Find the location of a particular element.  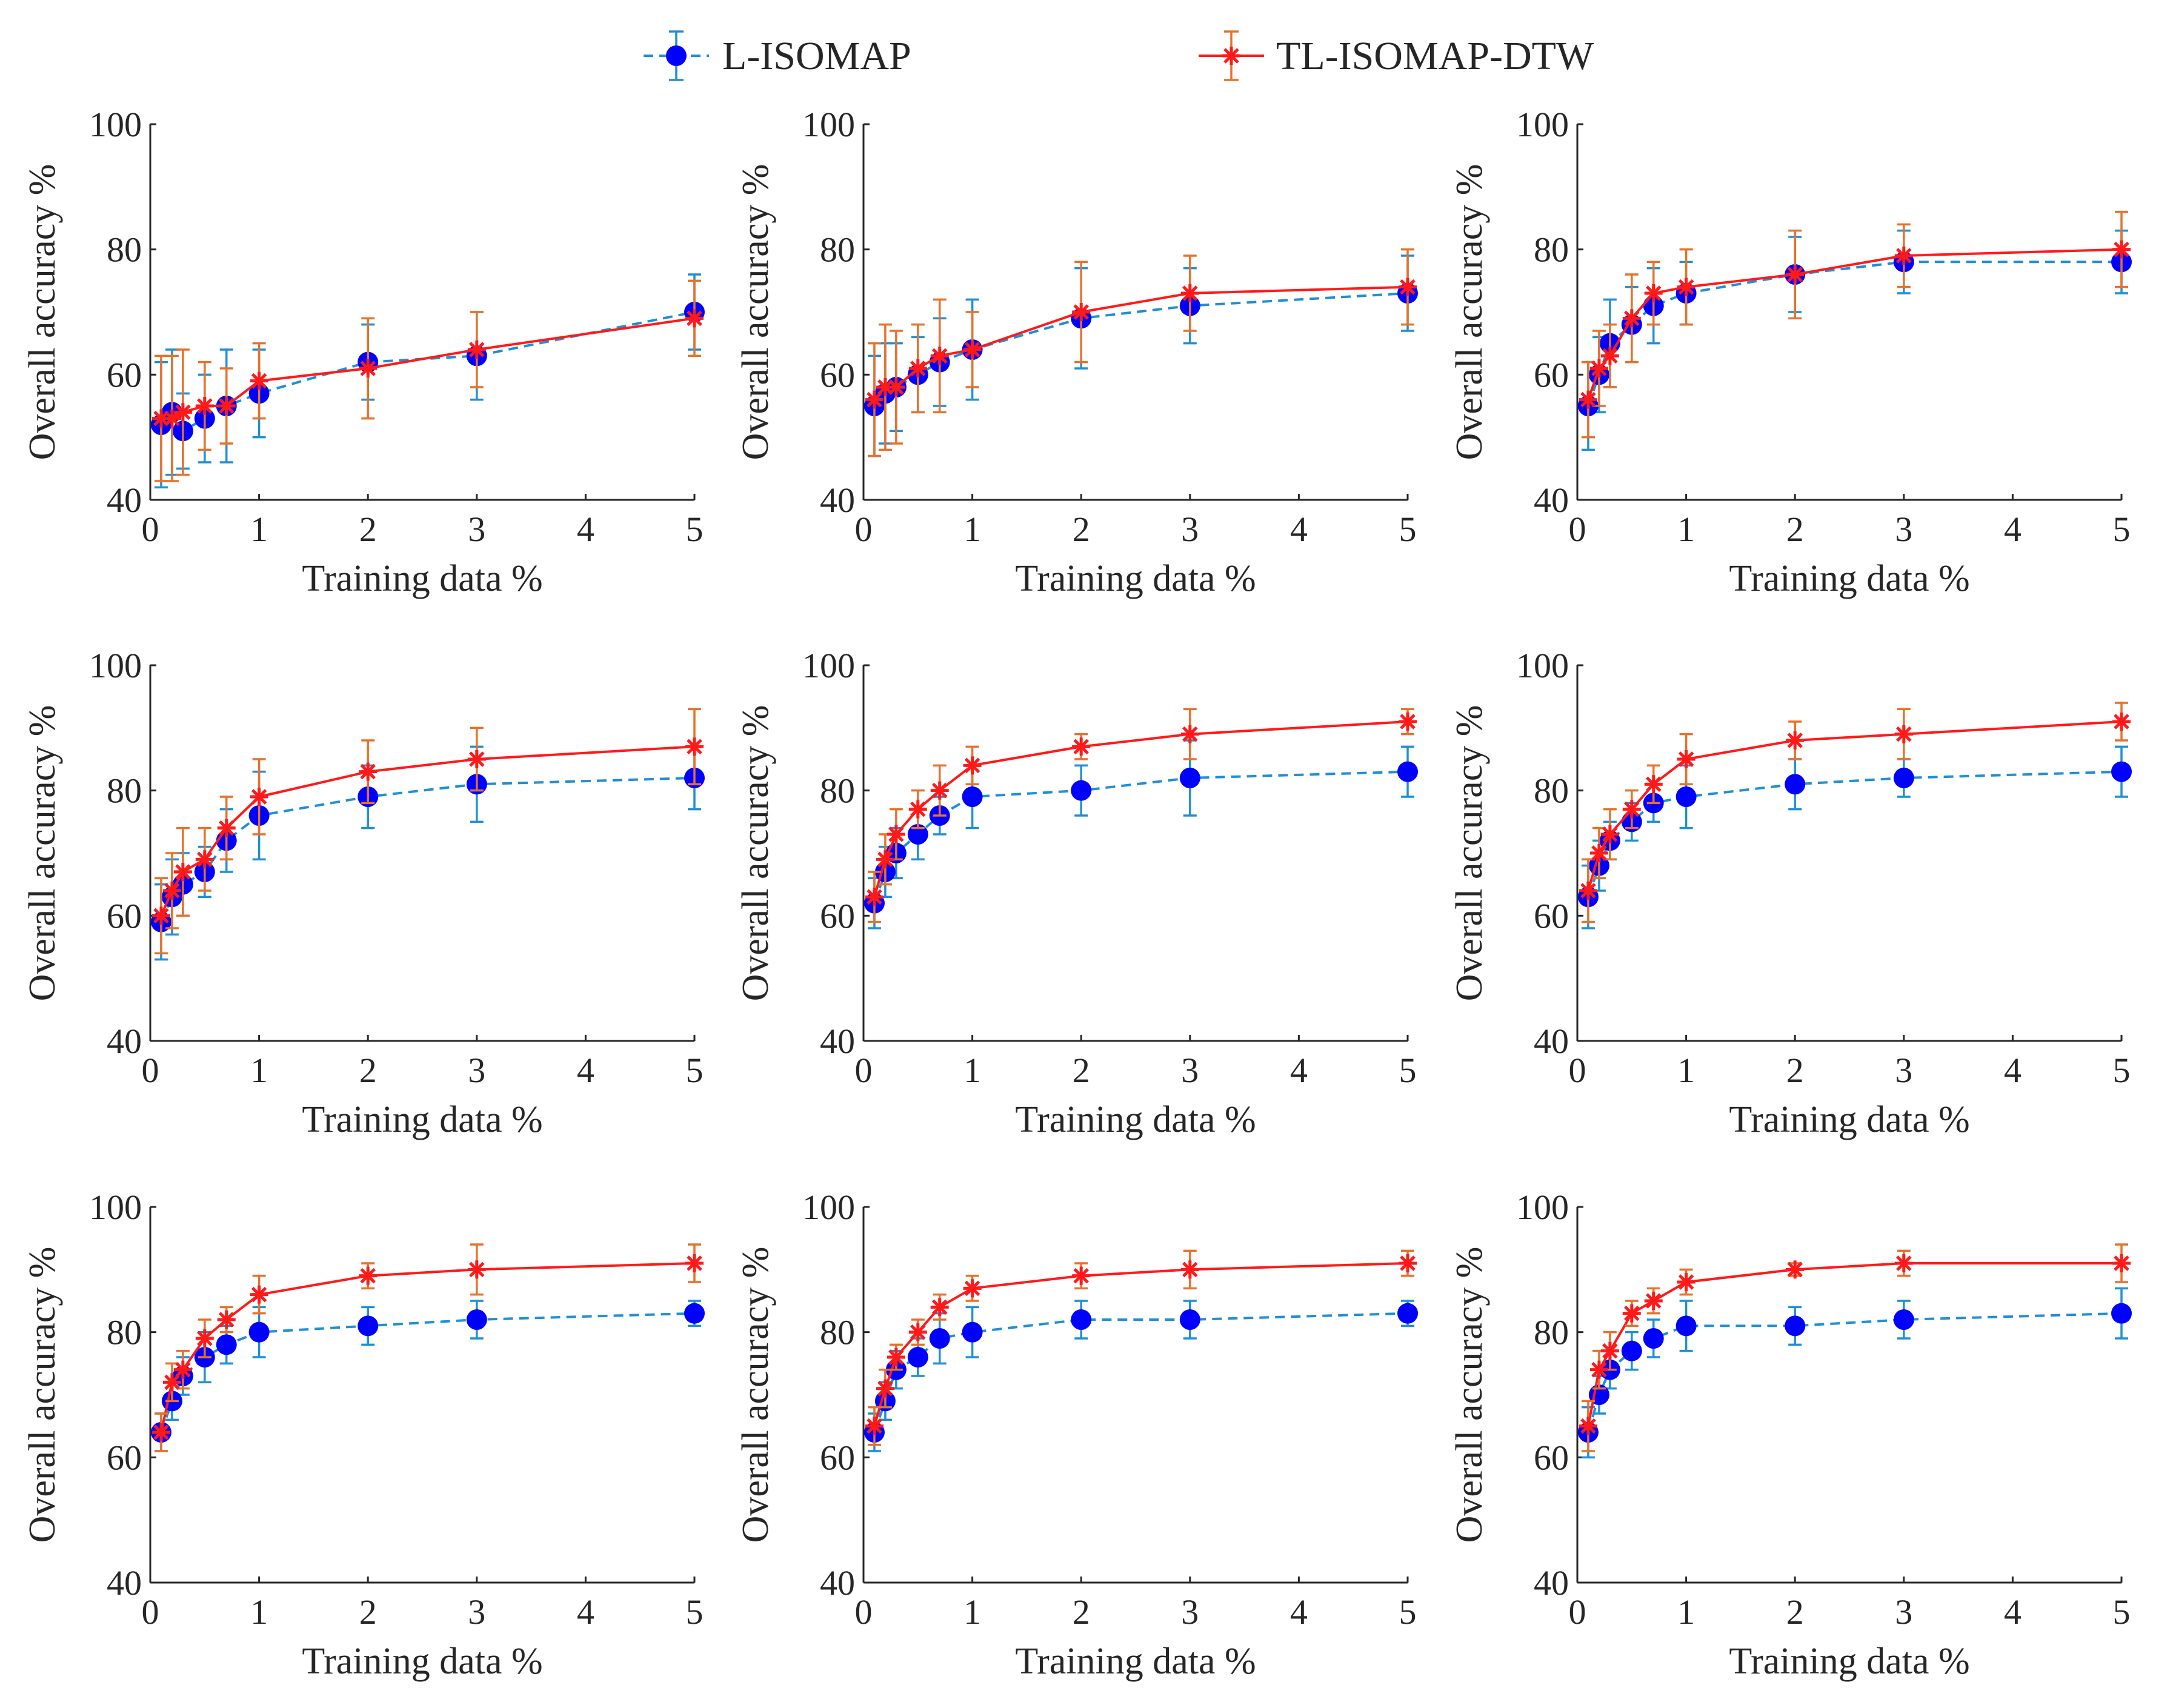

legend-entry-tl-isomap-dtw: TL-ISOMAP-DTW is located at coordinates (1397, 55).